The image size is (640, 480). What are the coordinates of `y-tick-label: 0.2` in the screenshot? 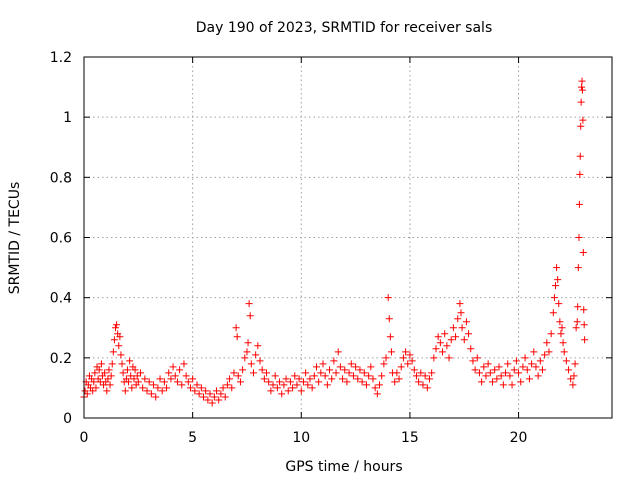 It's located at (61, 359).